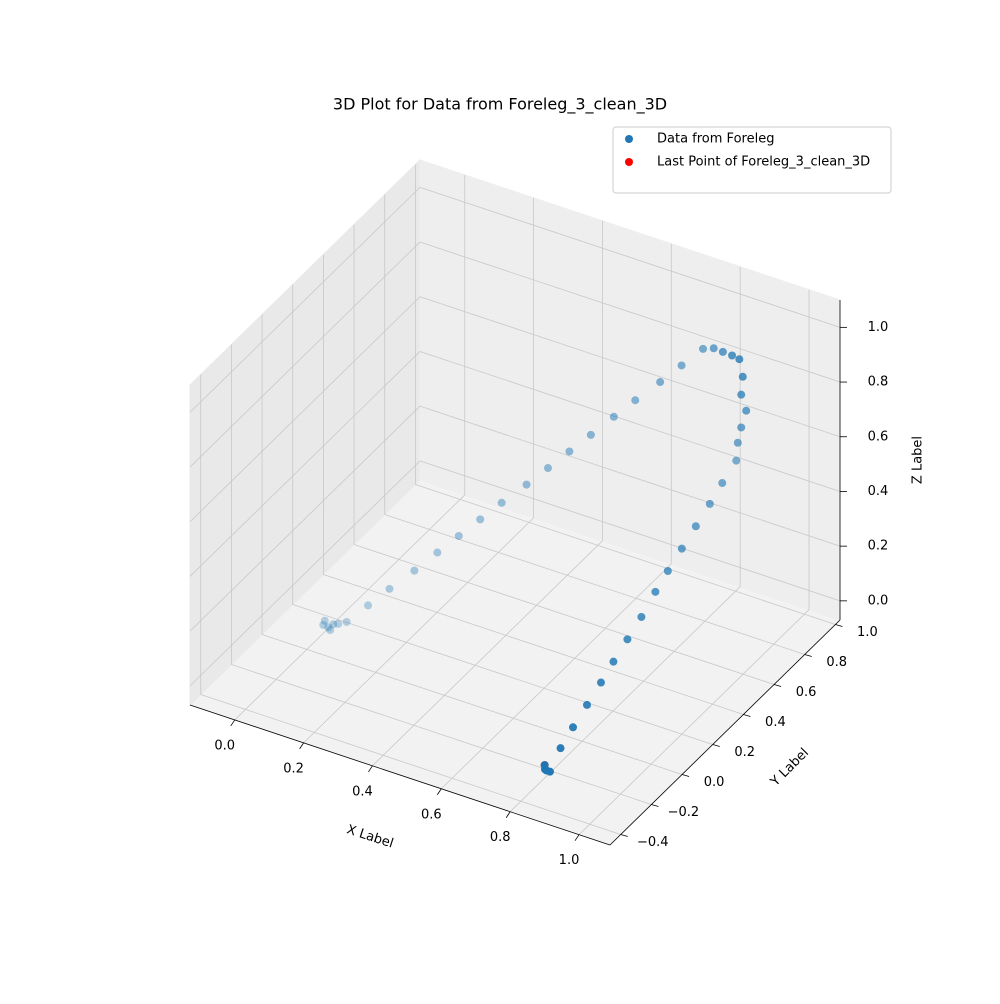  I want to click on x-axis-label: X Label, so click(370, 836).